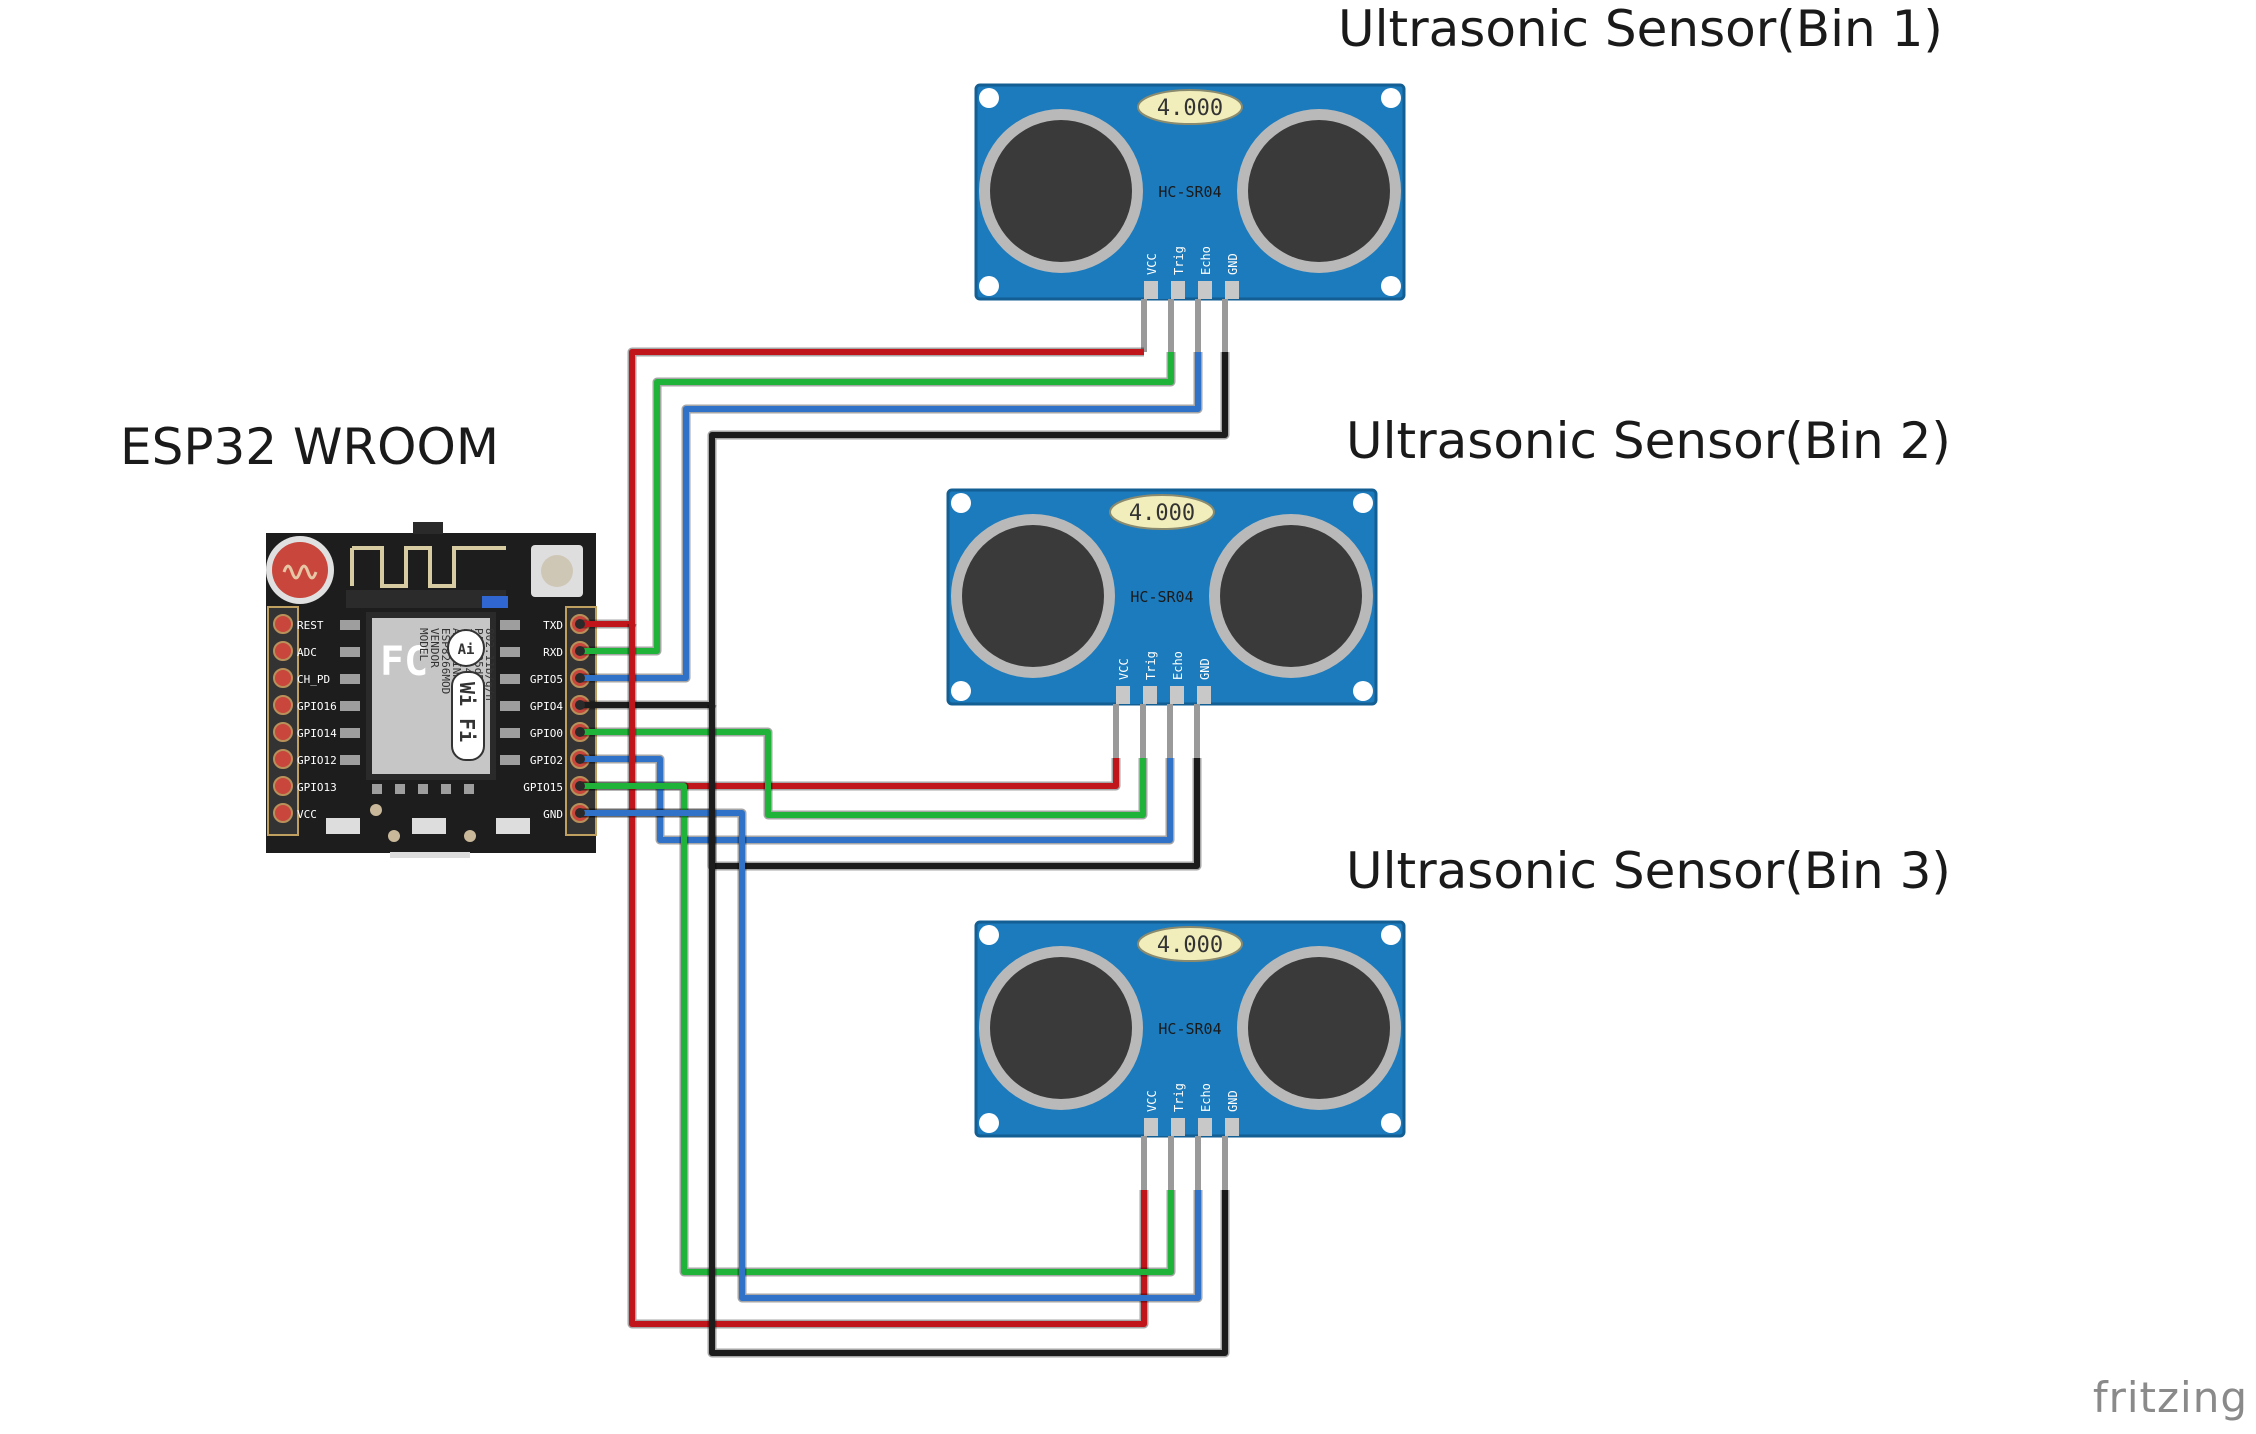 This screenshot has width=2256, height=1434. Describe the element at coordinates (434, 648) in the screenshot. I see `module-text: VENDOR` at that location.